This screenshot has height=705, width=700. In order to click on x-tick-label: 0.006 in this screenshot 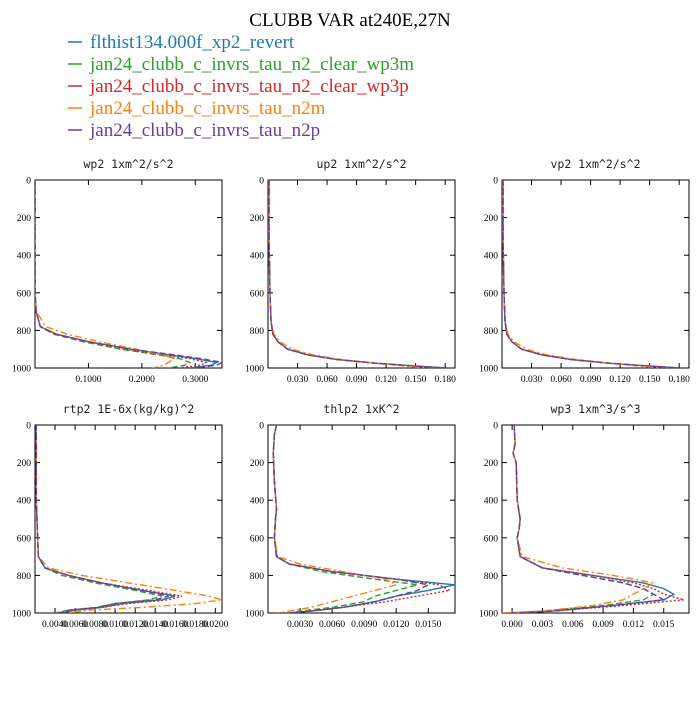, I will do `click(573, 625)`.